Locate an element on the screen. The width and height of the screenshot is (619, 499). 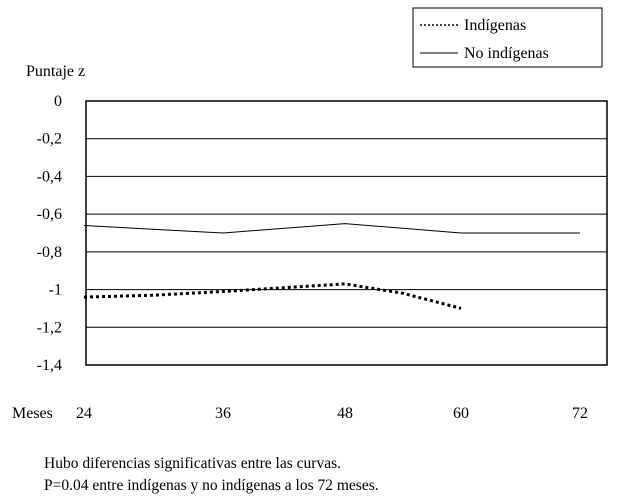
x-axis-title: Meses is located at coordinates (32, 413).